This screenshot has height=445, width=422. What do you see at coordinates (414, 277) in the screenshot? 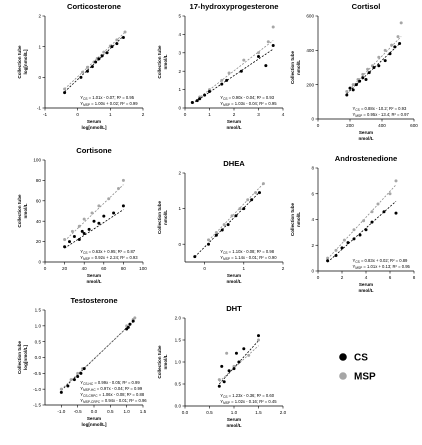
I see `x-tick-label: 8` at bounding box center [414, 277].